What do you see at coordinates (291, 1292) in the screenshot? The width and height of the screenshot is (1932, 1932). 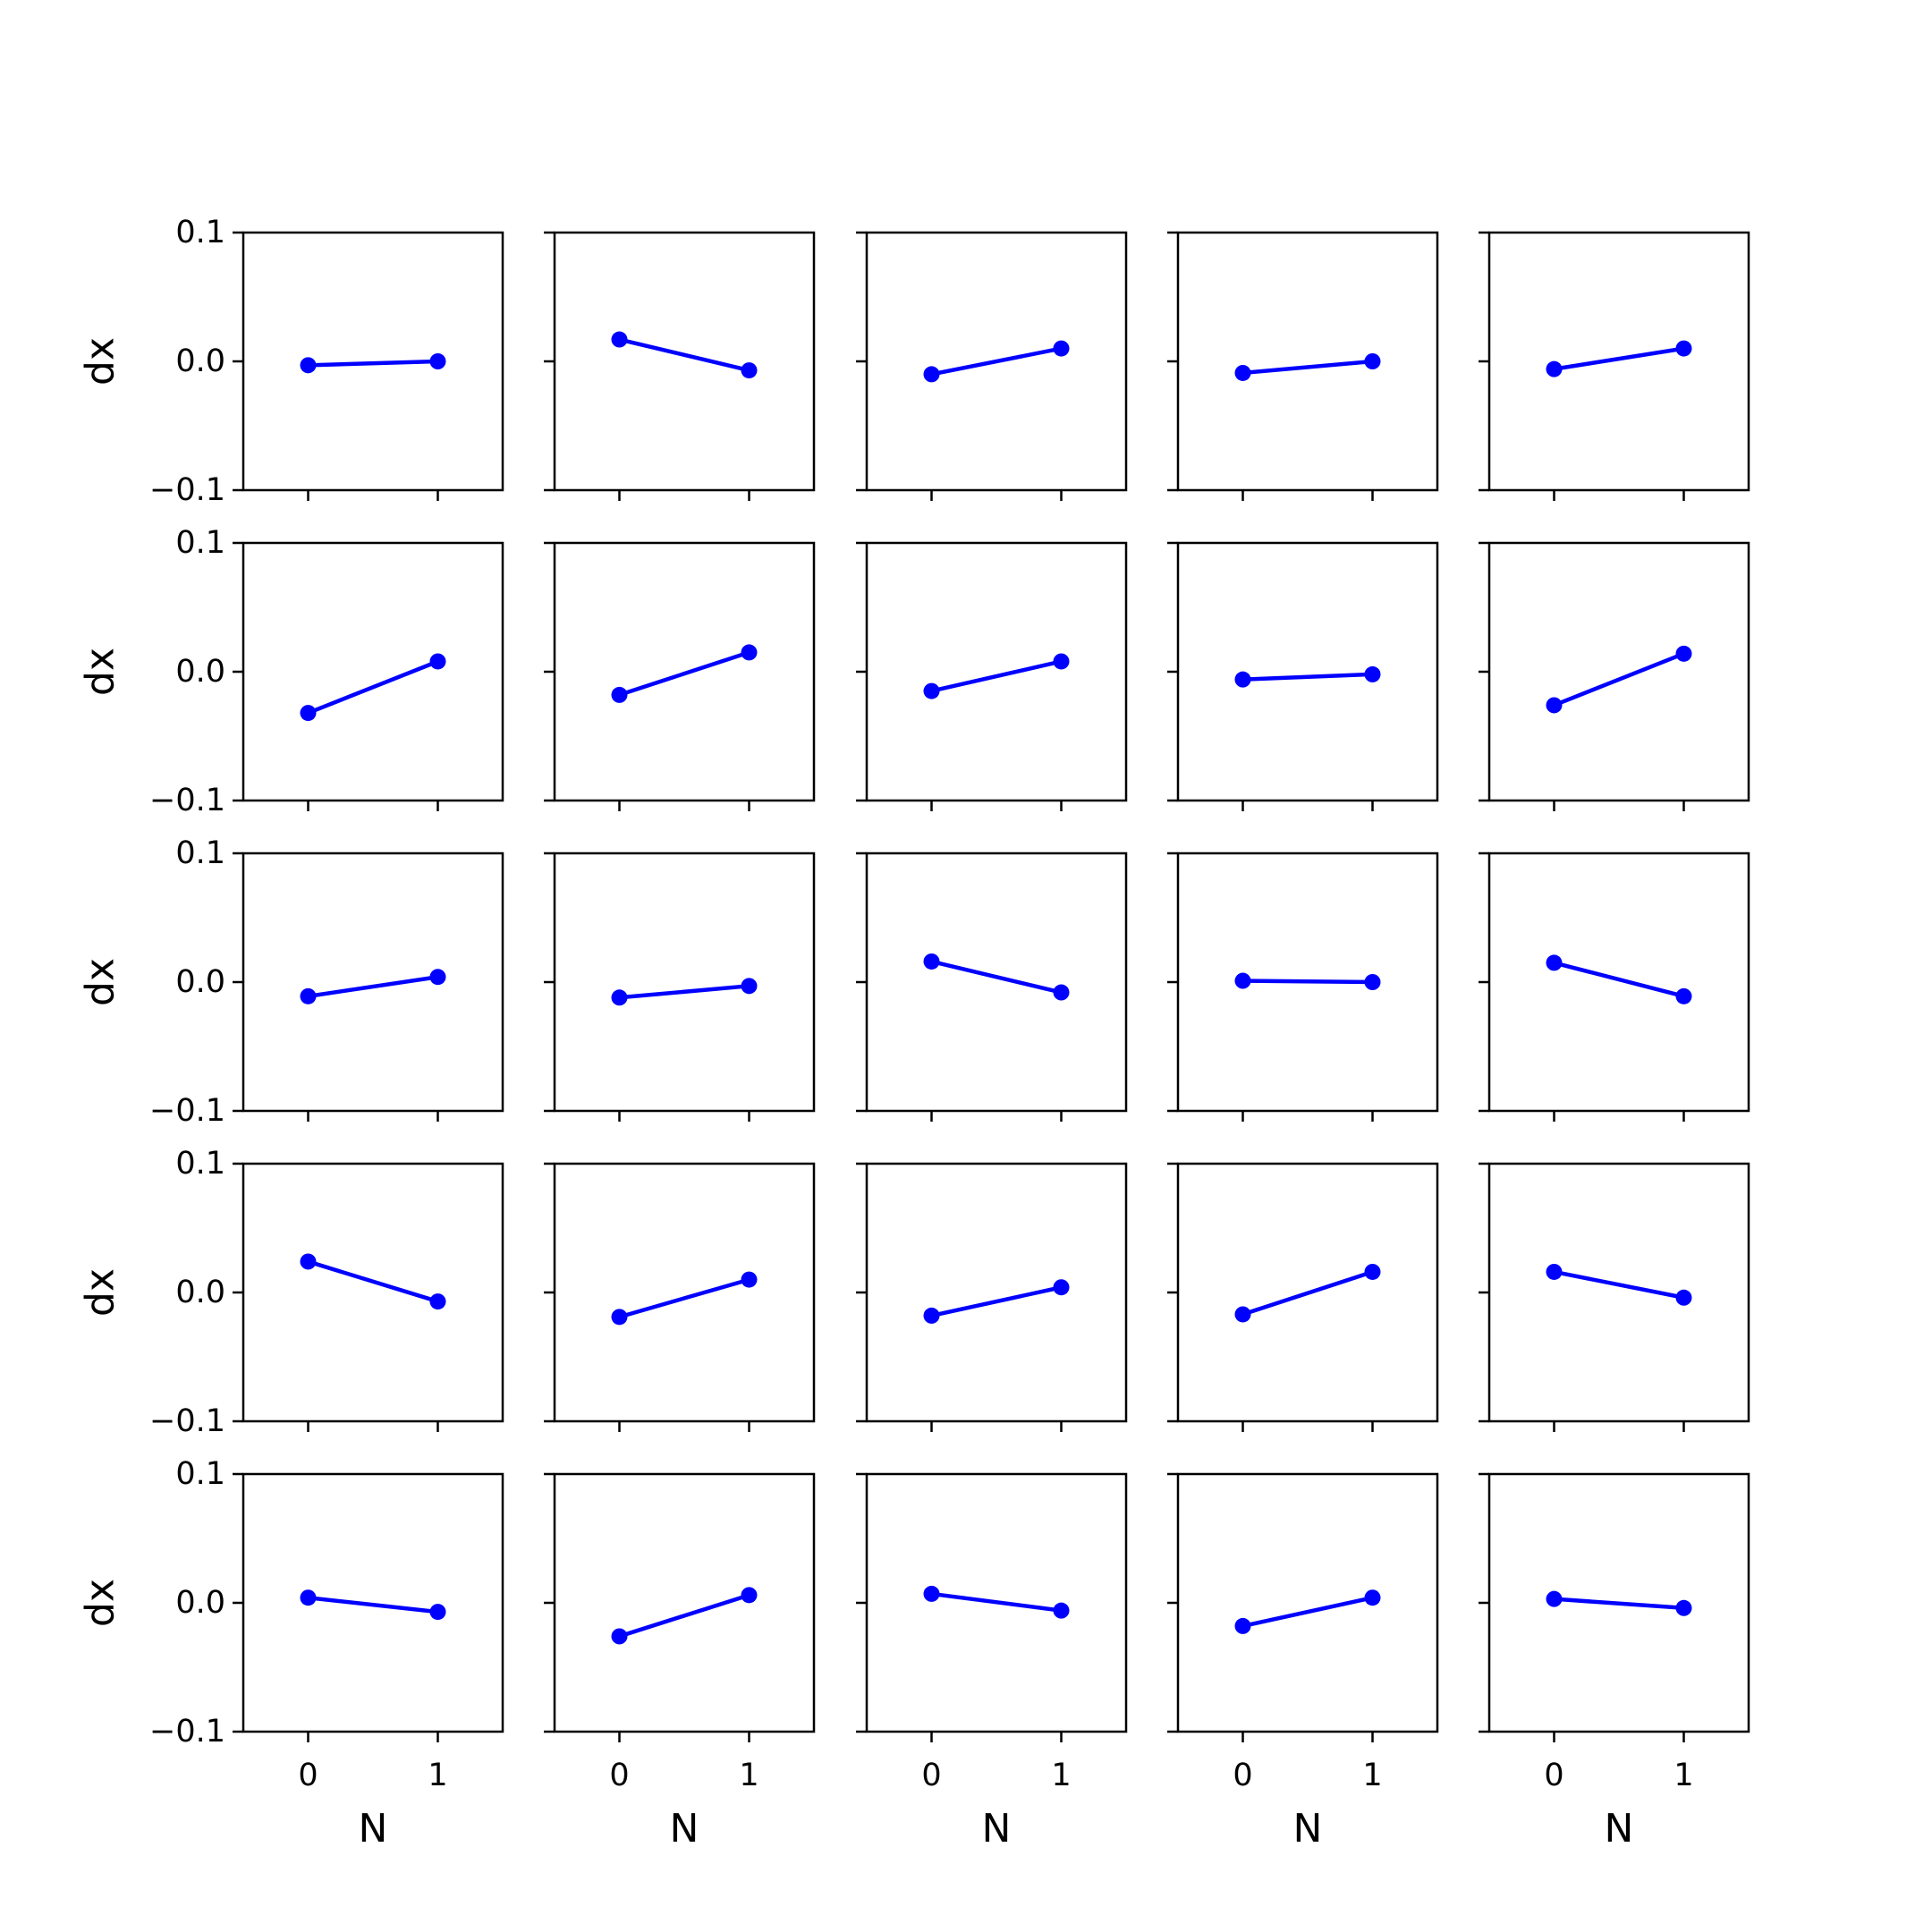 I see `panel-r4c1: −0.1 0.0 0.1 dx` at bounding box center [291, 1292].